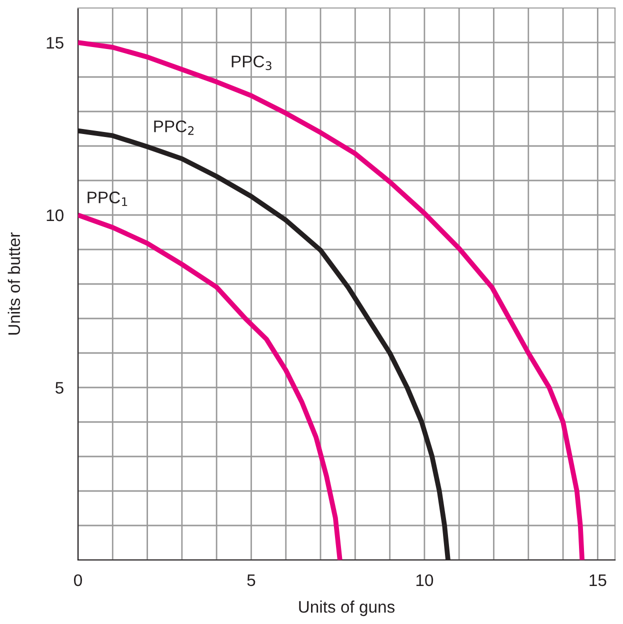 The image size is (623, 624). Describe the element at coordinates (174, 127) in the screenshot. I see `series-label: PPC$_{2}$` at that location.